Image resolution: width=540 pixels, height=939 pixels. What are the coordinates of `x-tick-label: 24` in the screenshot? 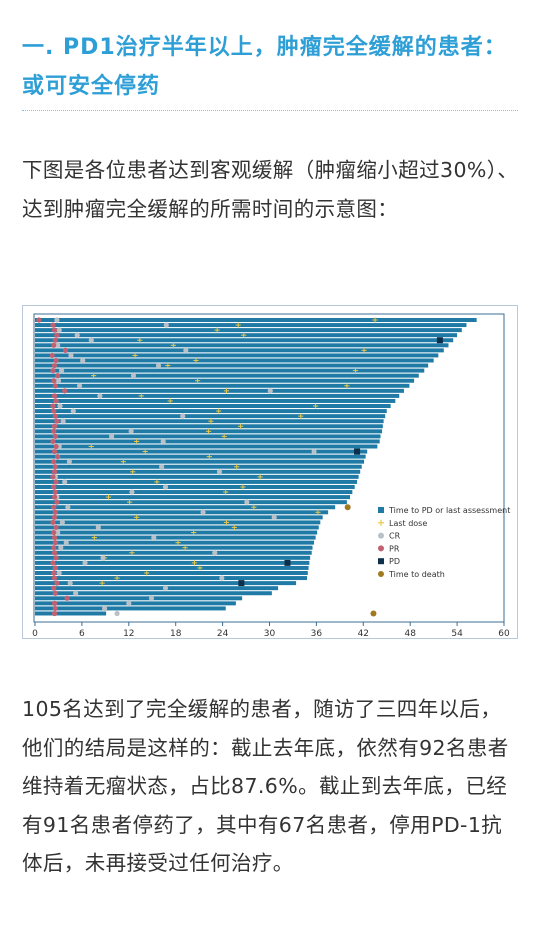 It's located at (223, 633).